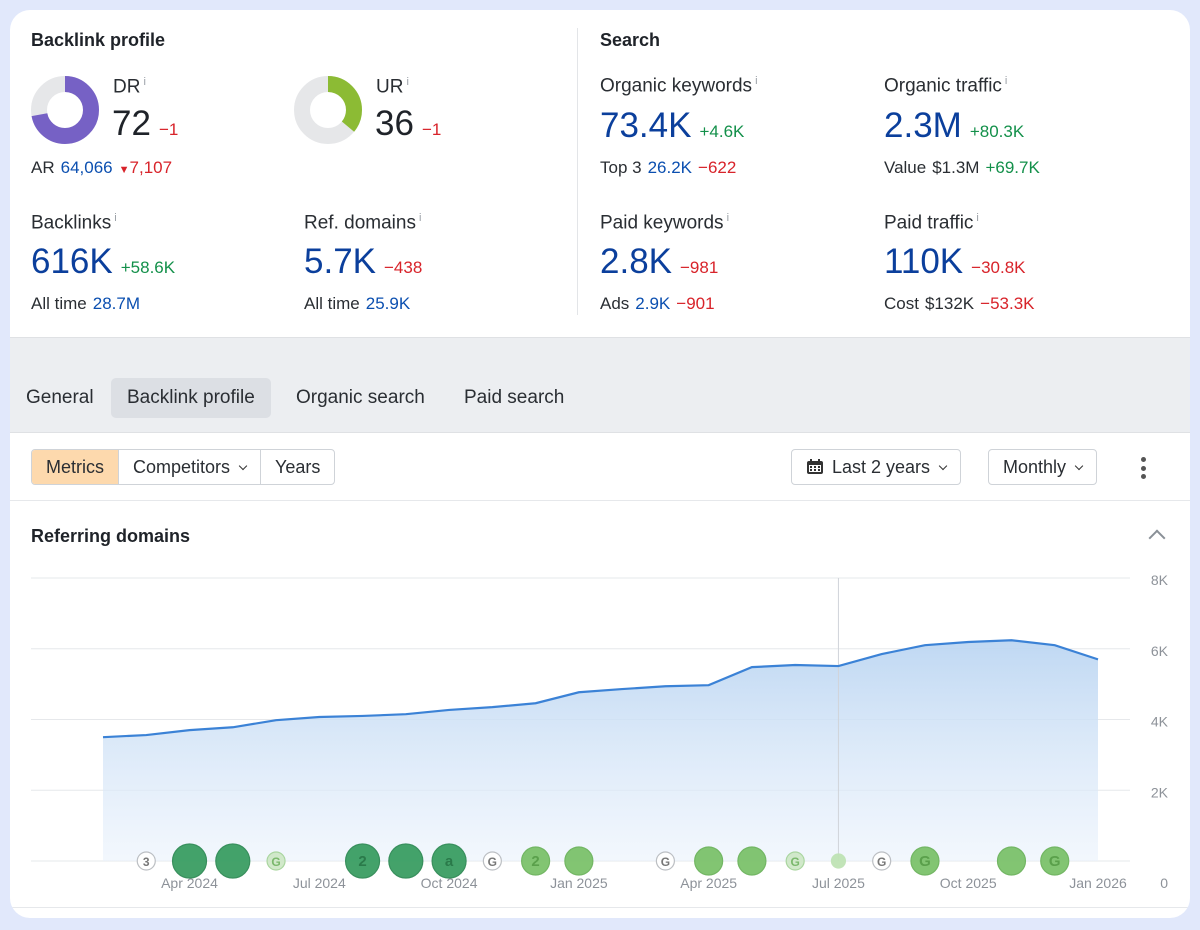 The image size is (1200, 930). Describe the element at coordinates (168, 129) in the screenshot. I see `dr-delta: −1` at that location.